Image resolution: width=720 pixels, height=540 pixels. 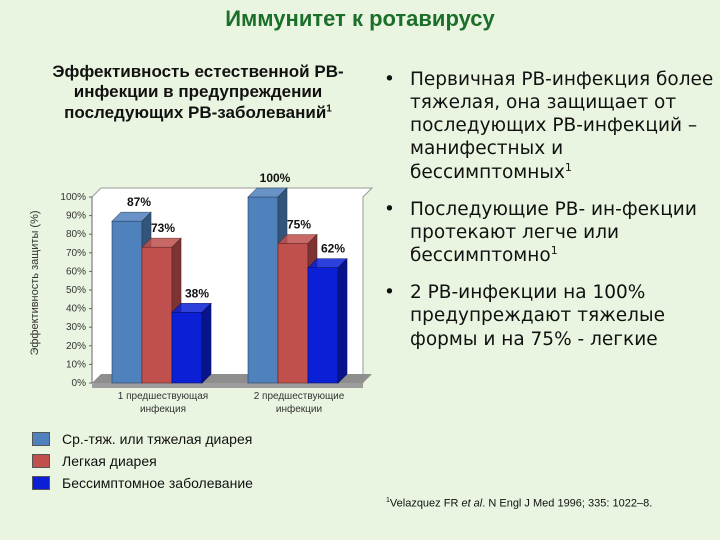 What do you see at coordinates (197, 293) in the screenshot?
I see `data-label: 38%` at bounding box center [197, 293].